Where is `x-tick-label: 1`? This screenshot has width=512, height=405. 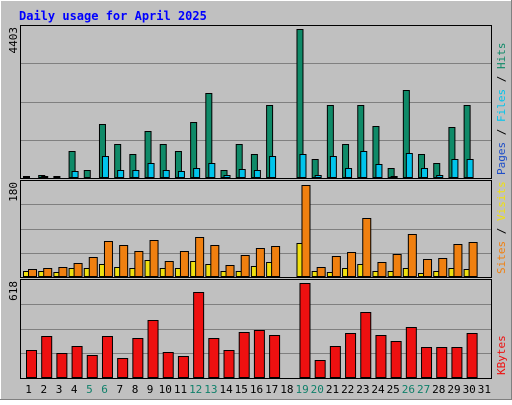 x-tick-label: 1 is located at coordinates (28, 389).